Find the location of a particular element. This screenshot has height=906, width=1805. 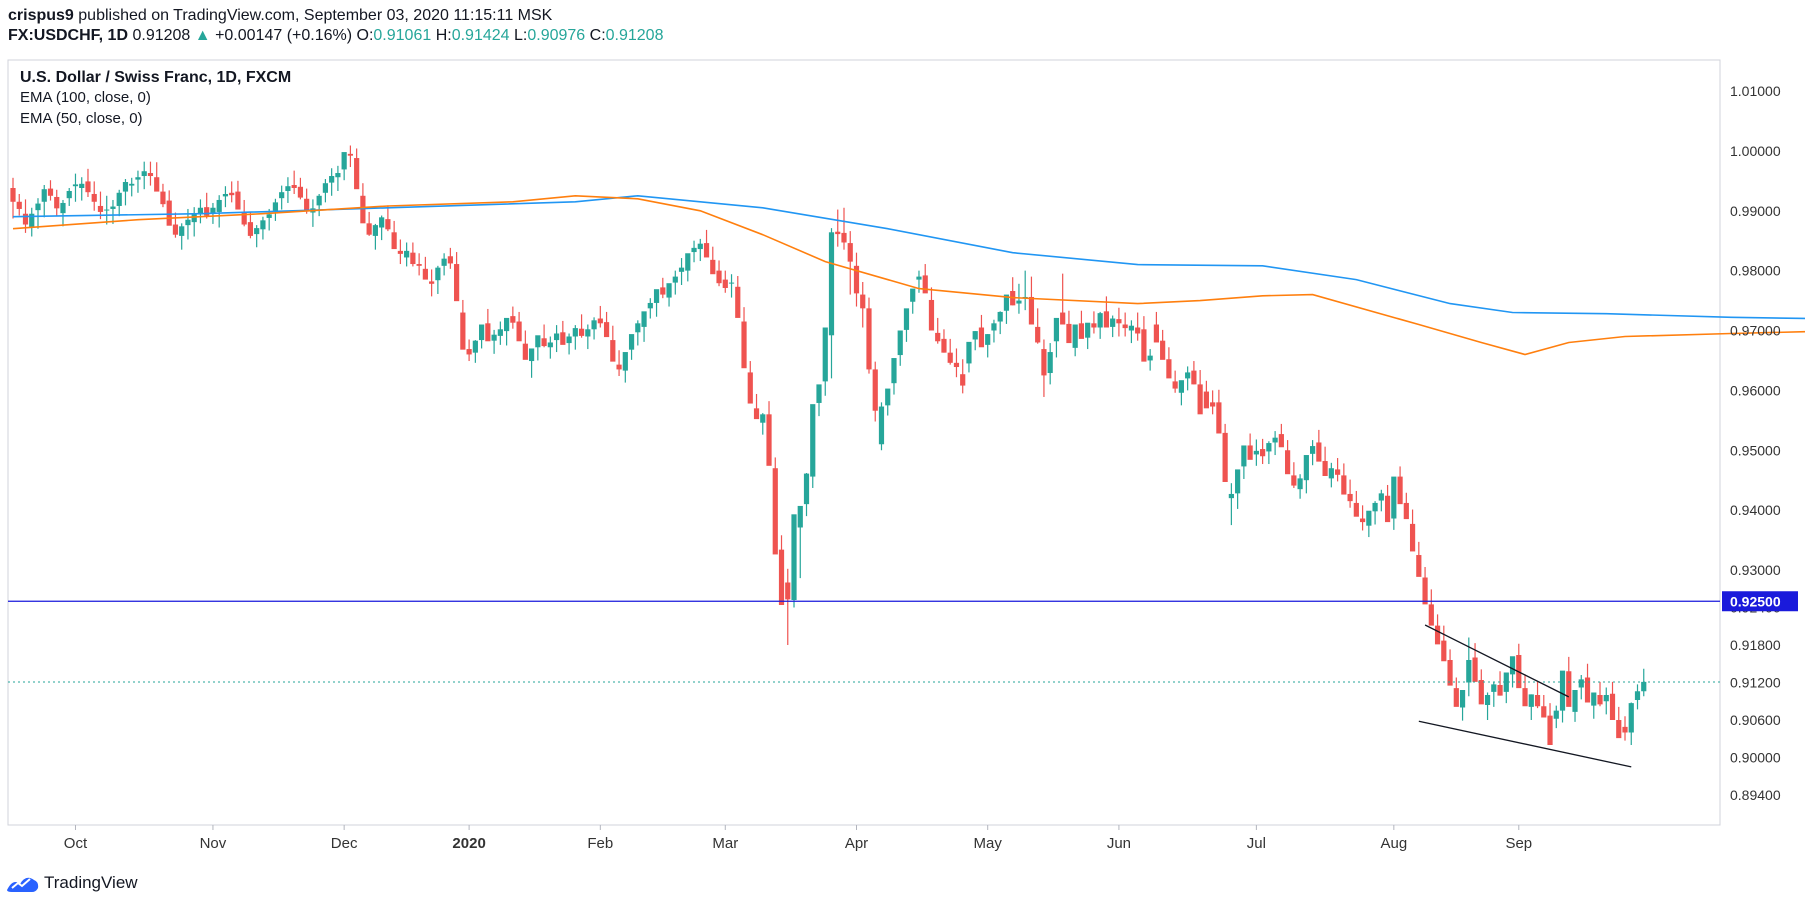

author-name: crispus9 is located at coordinates (41, 15).